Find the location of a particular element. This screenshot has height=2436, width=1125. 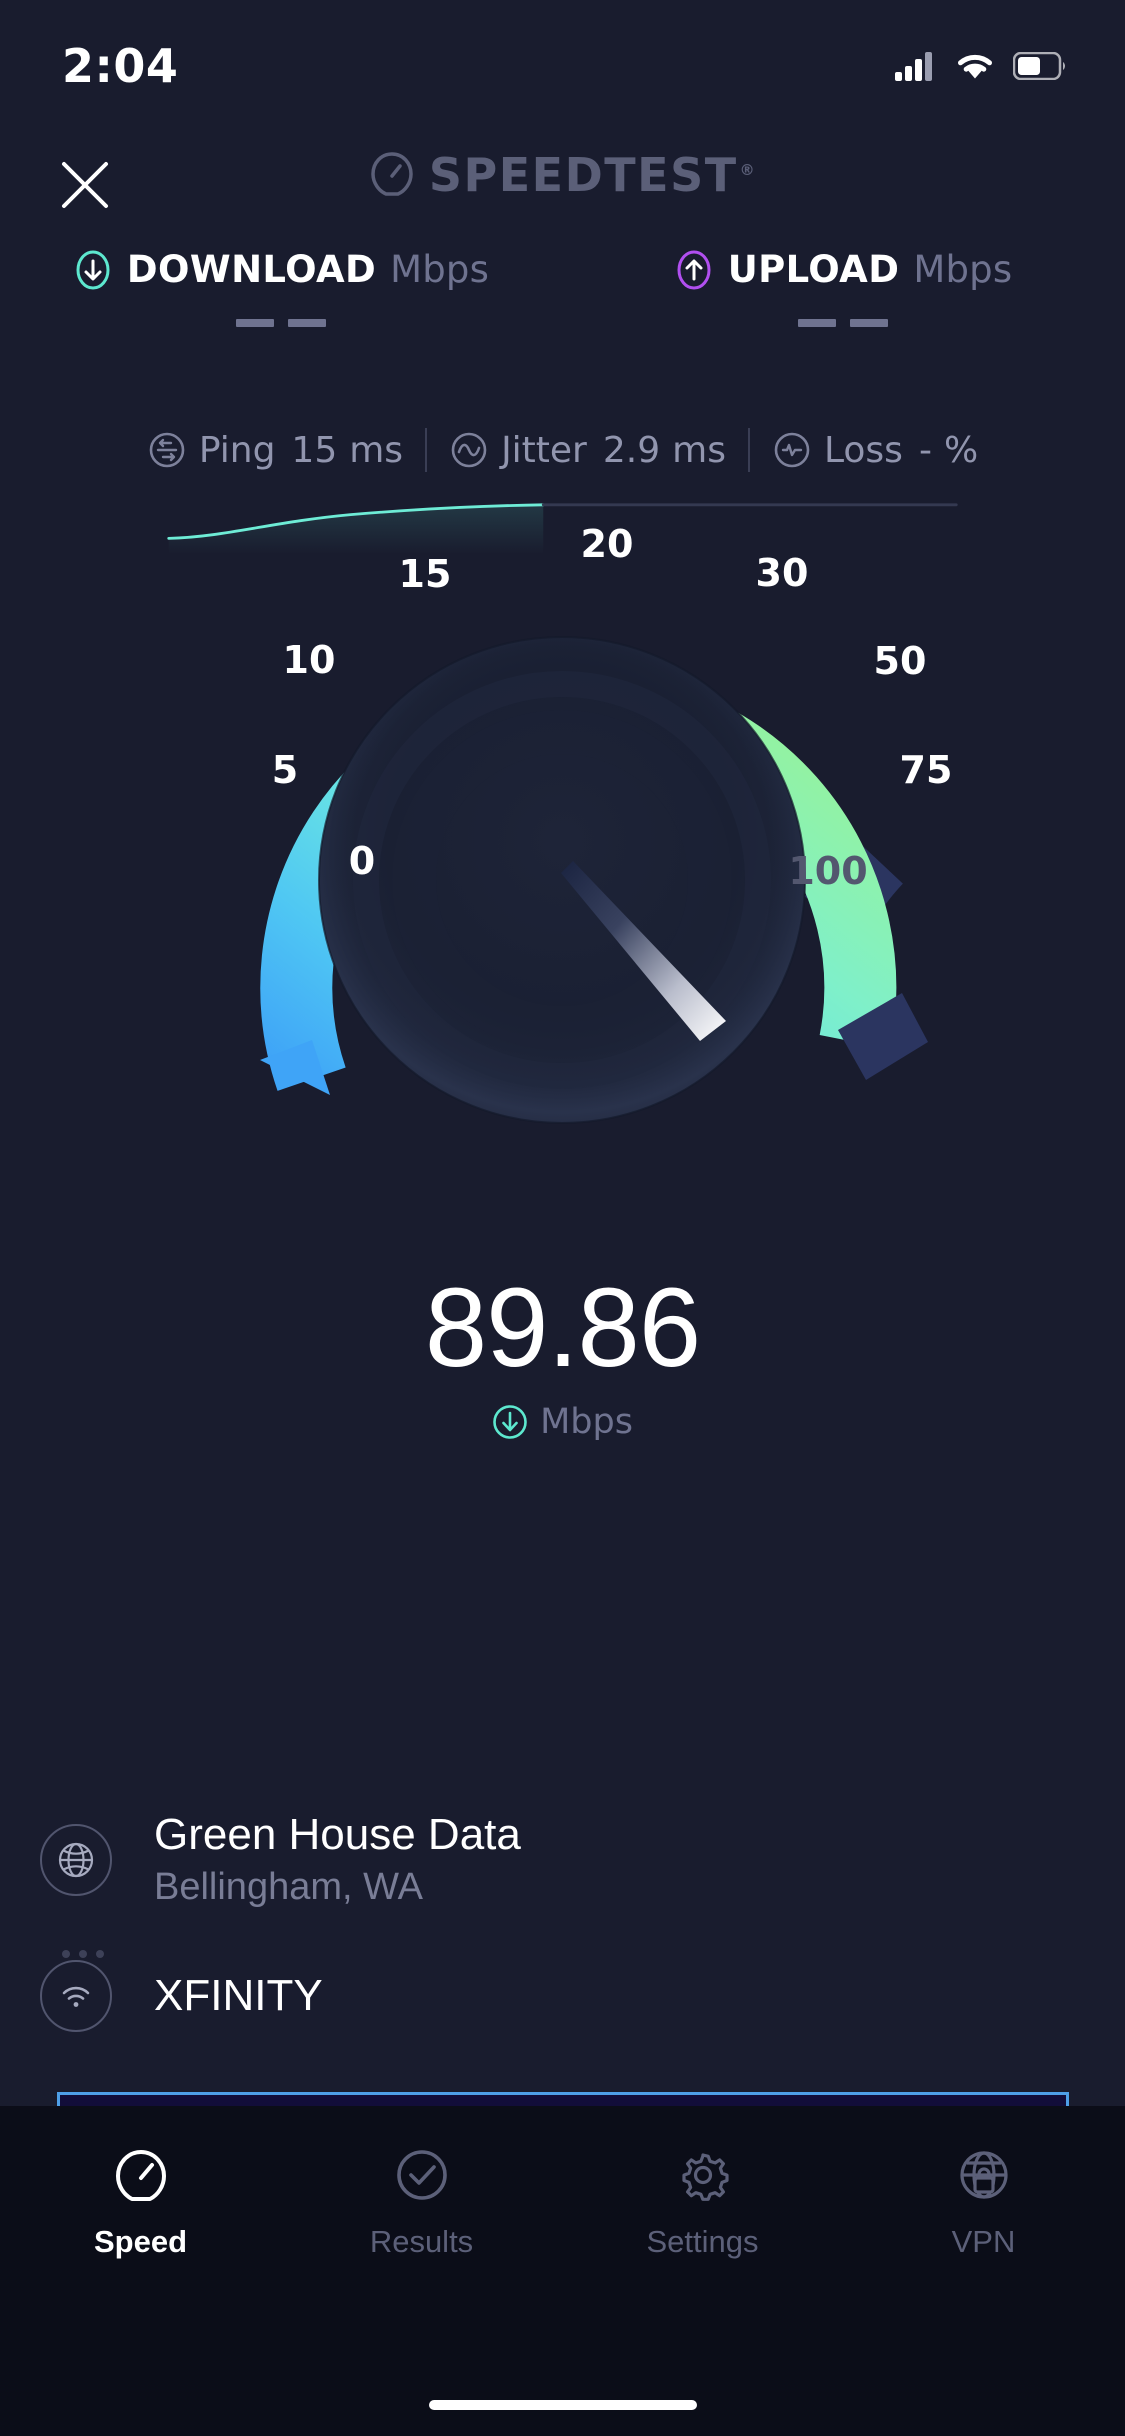

loss-label: Loss is located at coordinates (863, 450).